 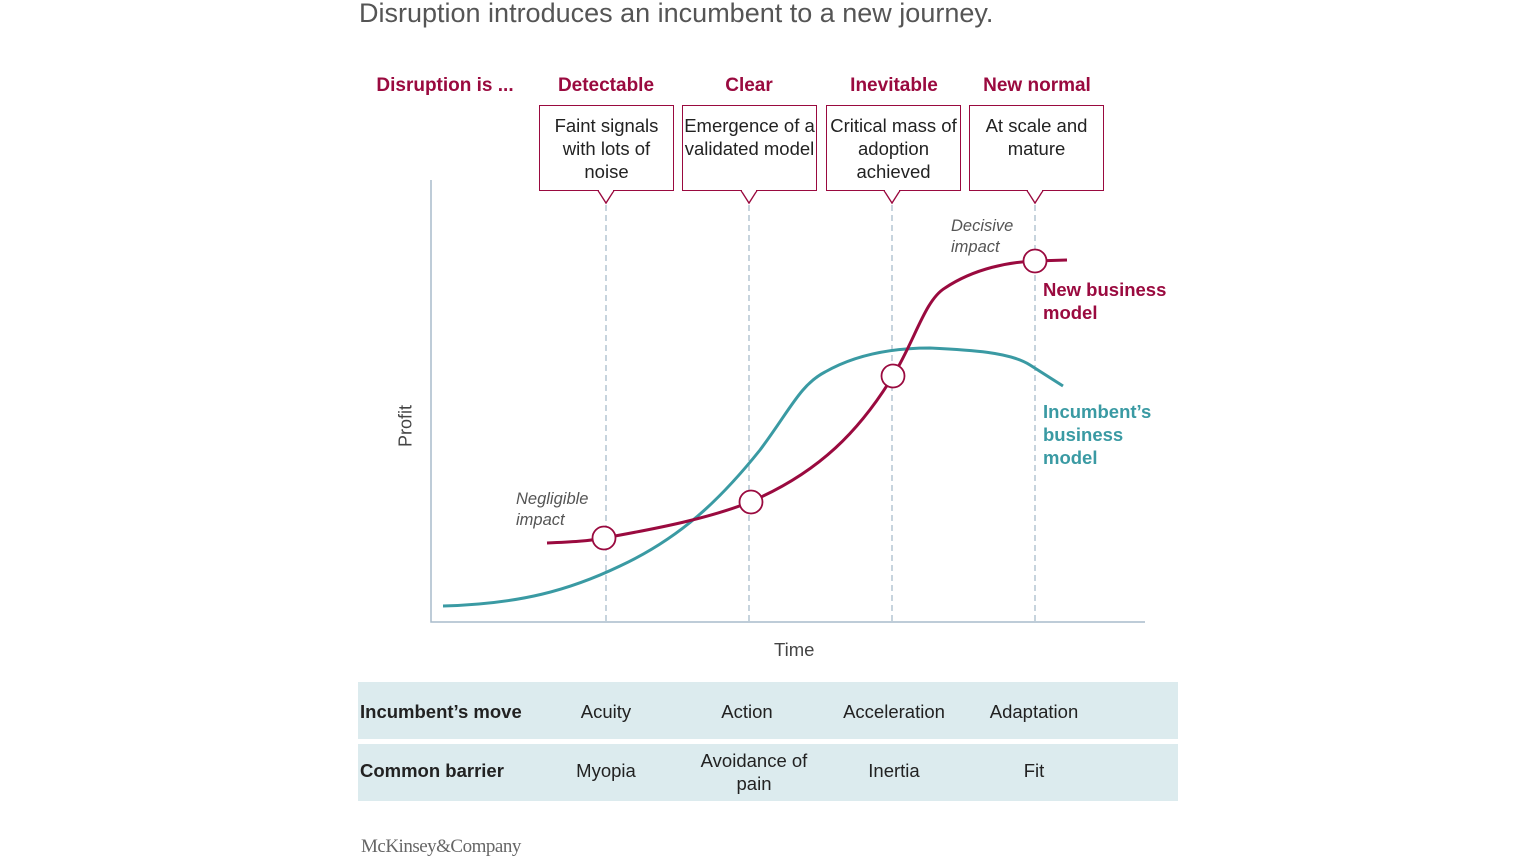 I want to click on table-cell: Myopia, so click(x=606, y=770).